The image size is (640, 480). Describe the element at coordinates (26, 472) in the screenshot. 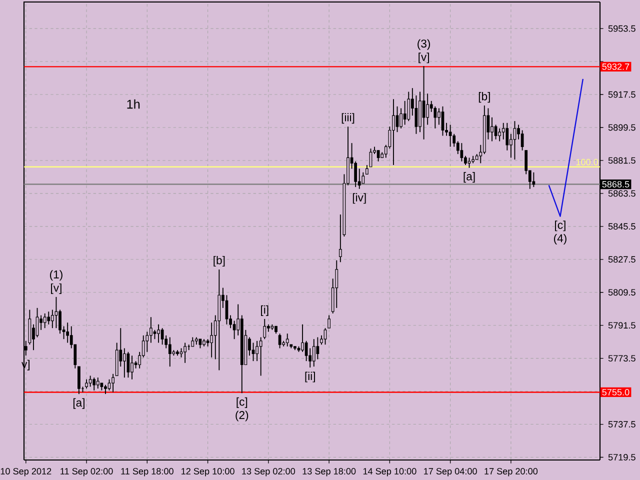

I see `x-tick-label: 10 Sep 2012` at that location.